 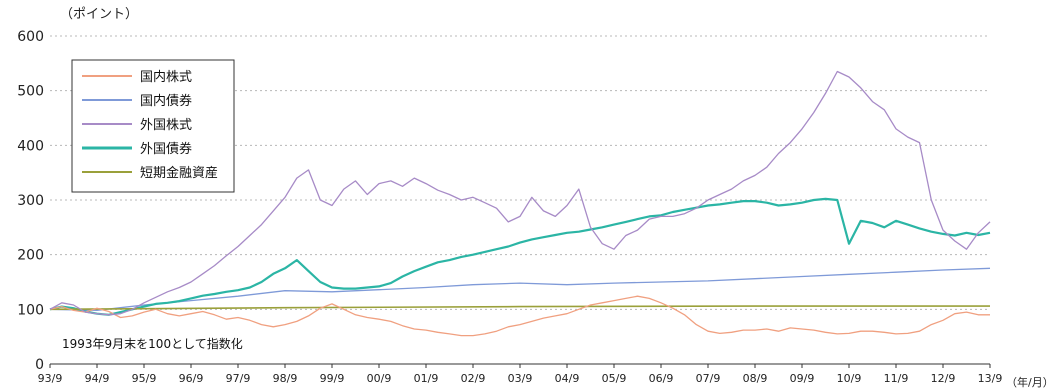 I want to click on x-tick-label: 97/9, so click(x=238, y=378).